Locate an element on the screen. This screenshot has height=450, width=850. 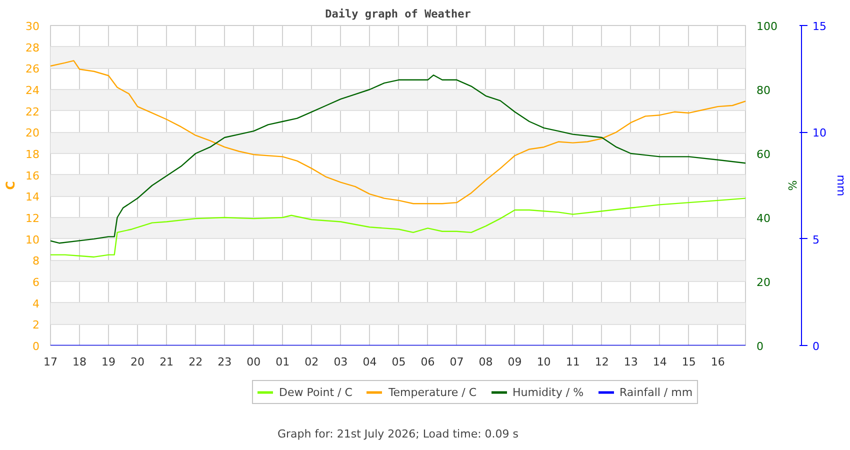
y-tick-label: 24 is located at coordinates (33, 90).